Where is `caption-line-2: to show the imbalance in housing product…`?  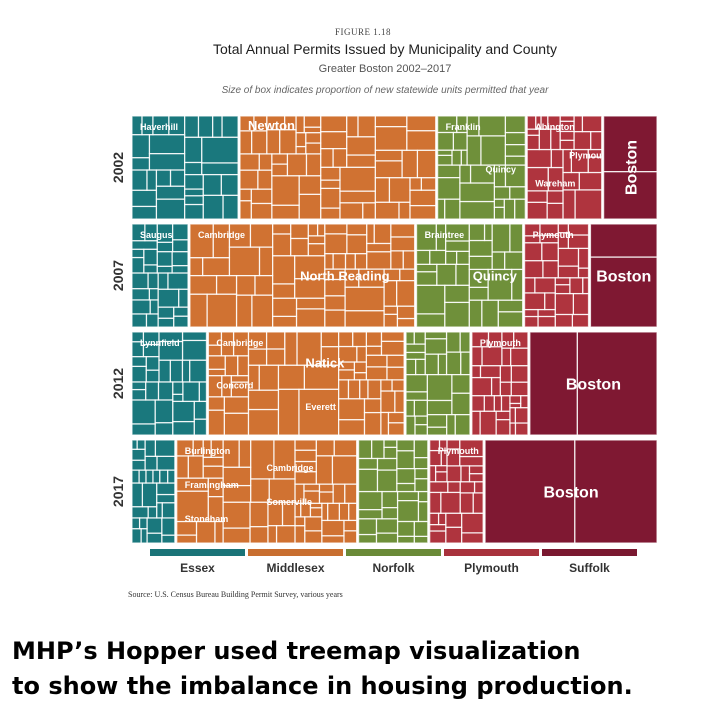 caption-line-2: to show the imbalance in housing product… is located at coordinates (322, 686).